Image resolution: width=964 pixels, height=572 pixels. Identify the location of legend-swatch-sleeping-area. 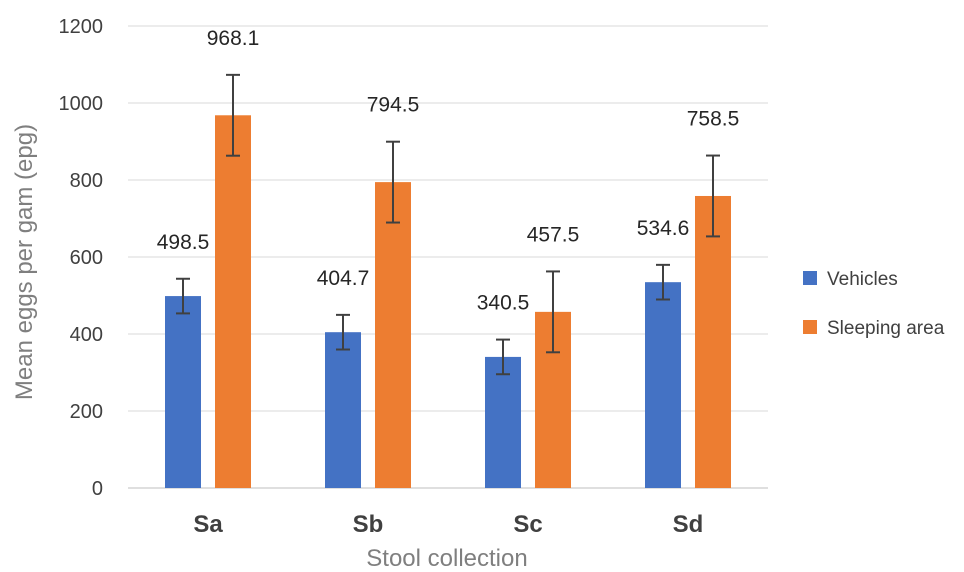
(810, 327).